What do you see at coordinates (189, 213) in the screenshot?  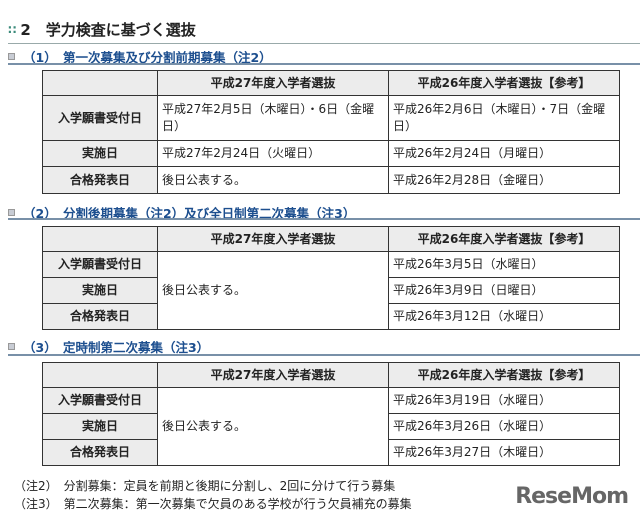 I see `section-heading-text: （2） 分割後期募集（注2）及び全日制第二次募集（注3）` at bounding box center [189, 213].